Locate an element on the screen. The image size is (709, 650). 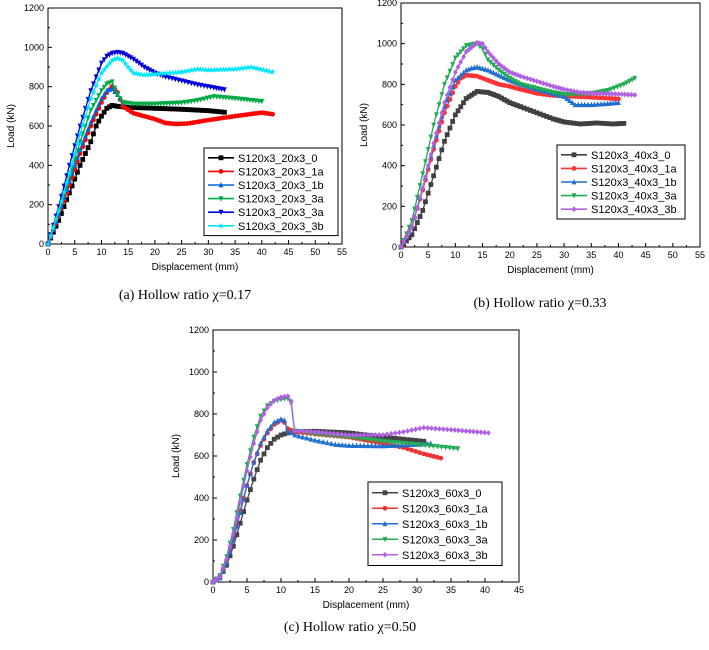
a-legend-box is located at coordinates (271, 192).